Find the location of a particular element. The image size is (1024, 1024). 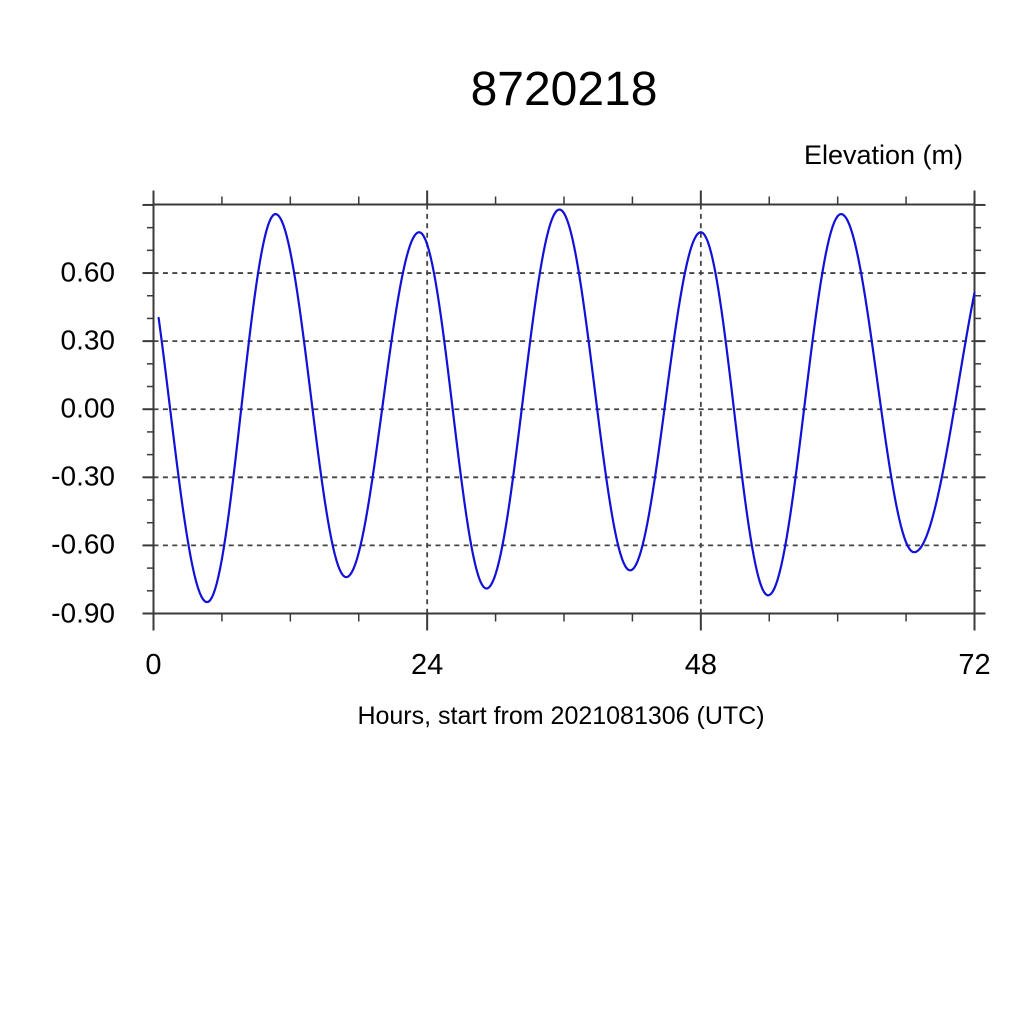

y-tick-label: 0.30 is located at coordinates (88, 340).